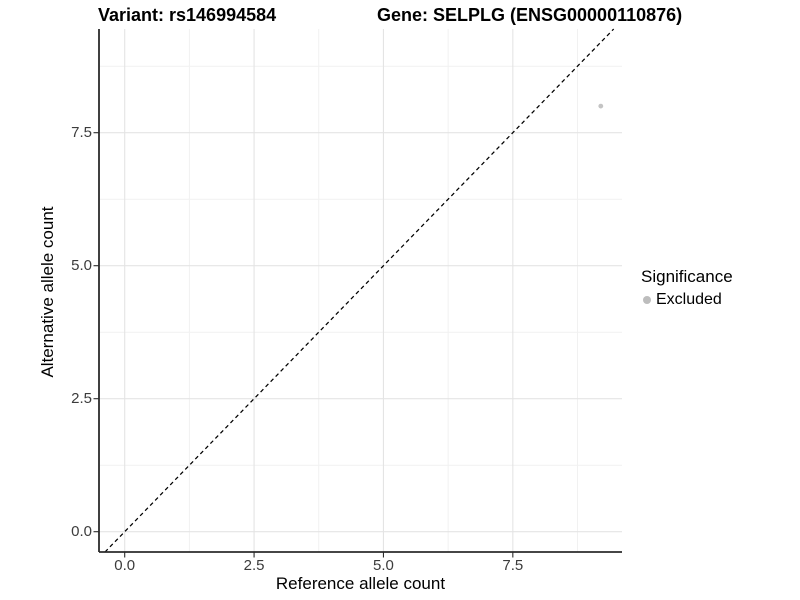 The width and height of the screenshot is (800, 600). I want to click on y-tick-label: 7.5, so click(81, 132).